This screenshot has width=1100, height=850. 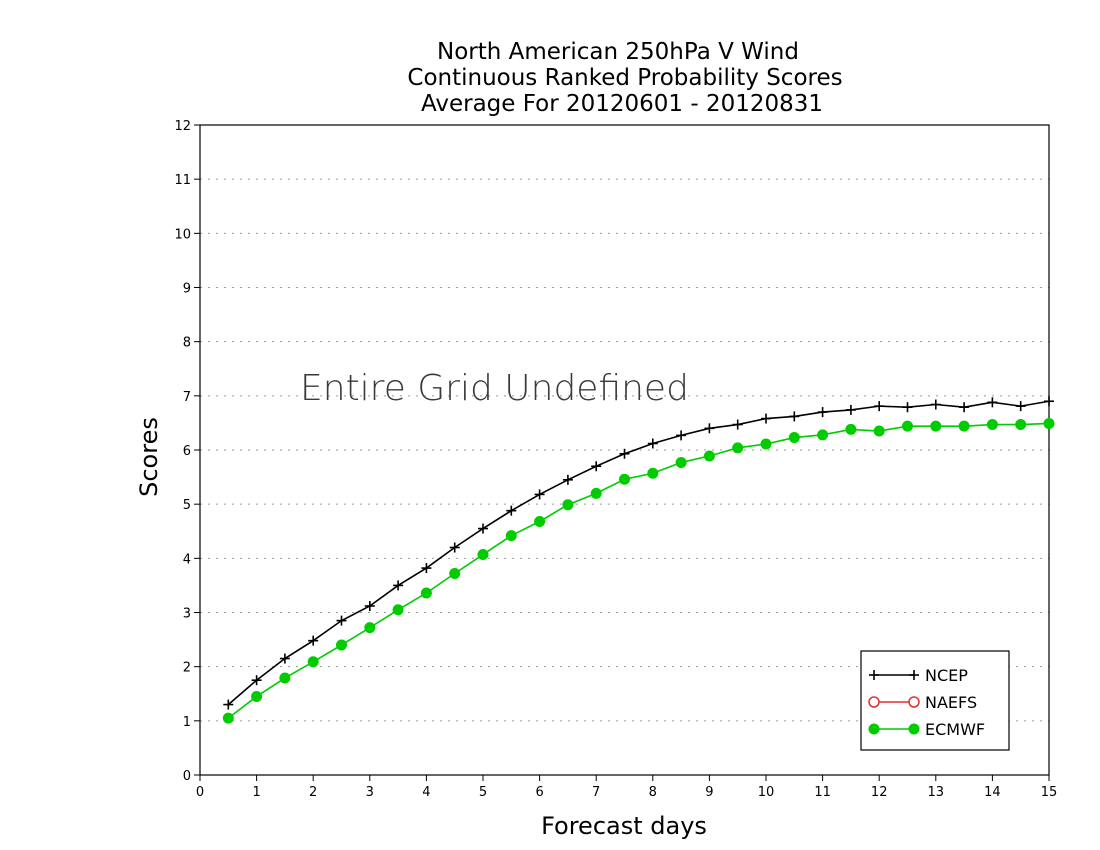 I want to click on x-tick-label-12: 12, so click(x=879, y=792).